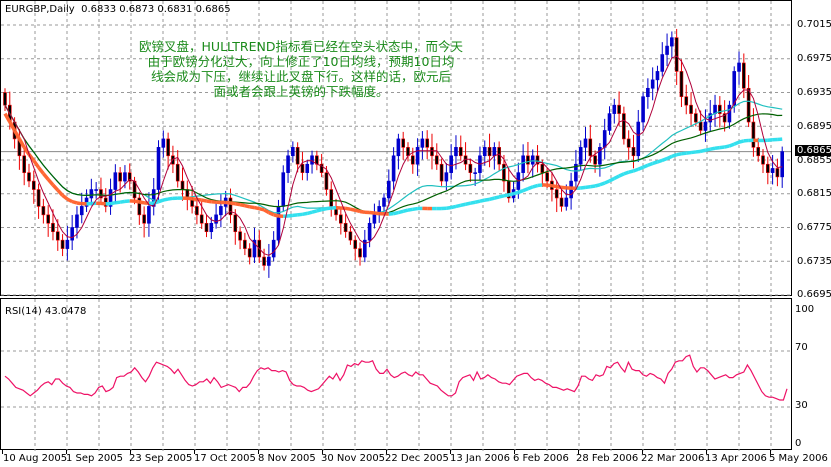  I want to click on date-label: 6 Feb 2006, so click(541, 458).